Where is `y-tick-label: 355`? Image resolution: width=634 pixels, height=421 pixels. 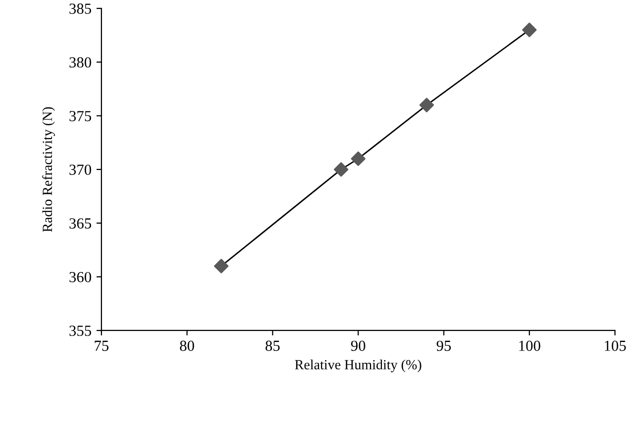
y-tick-label: 355 is located at coordinates (81, 331).